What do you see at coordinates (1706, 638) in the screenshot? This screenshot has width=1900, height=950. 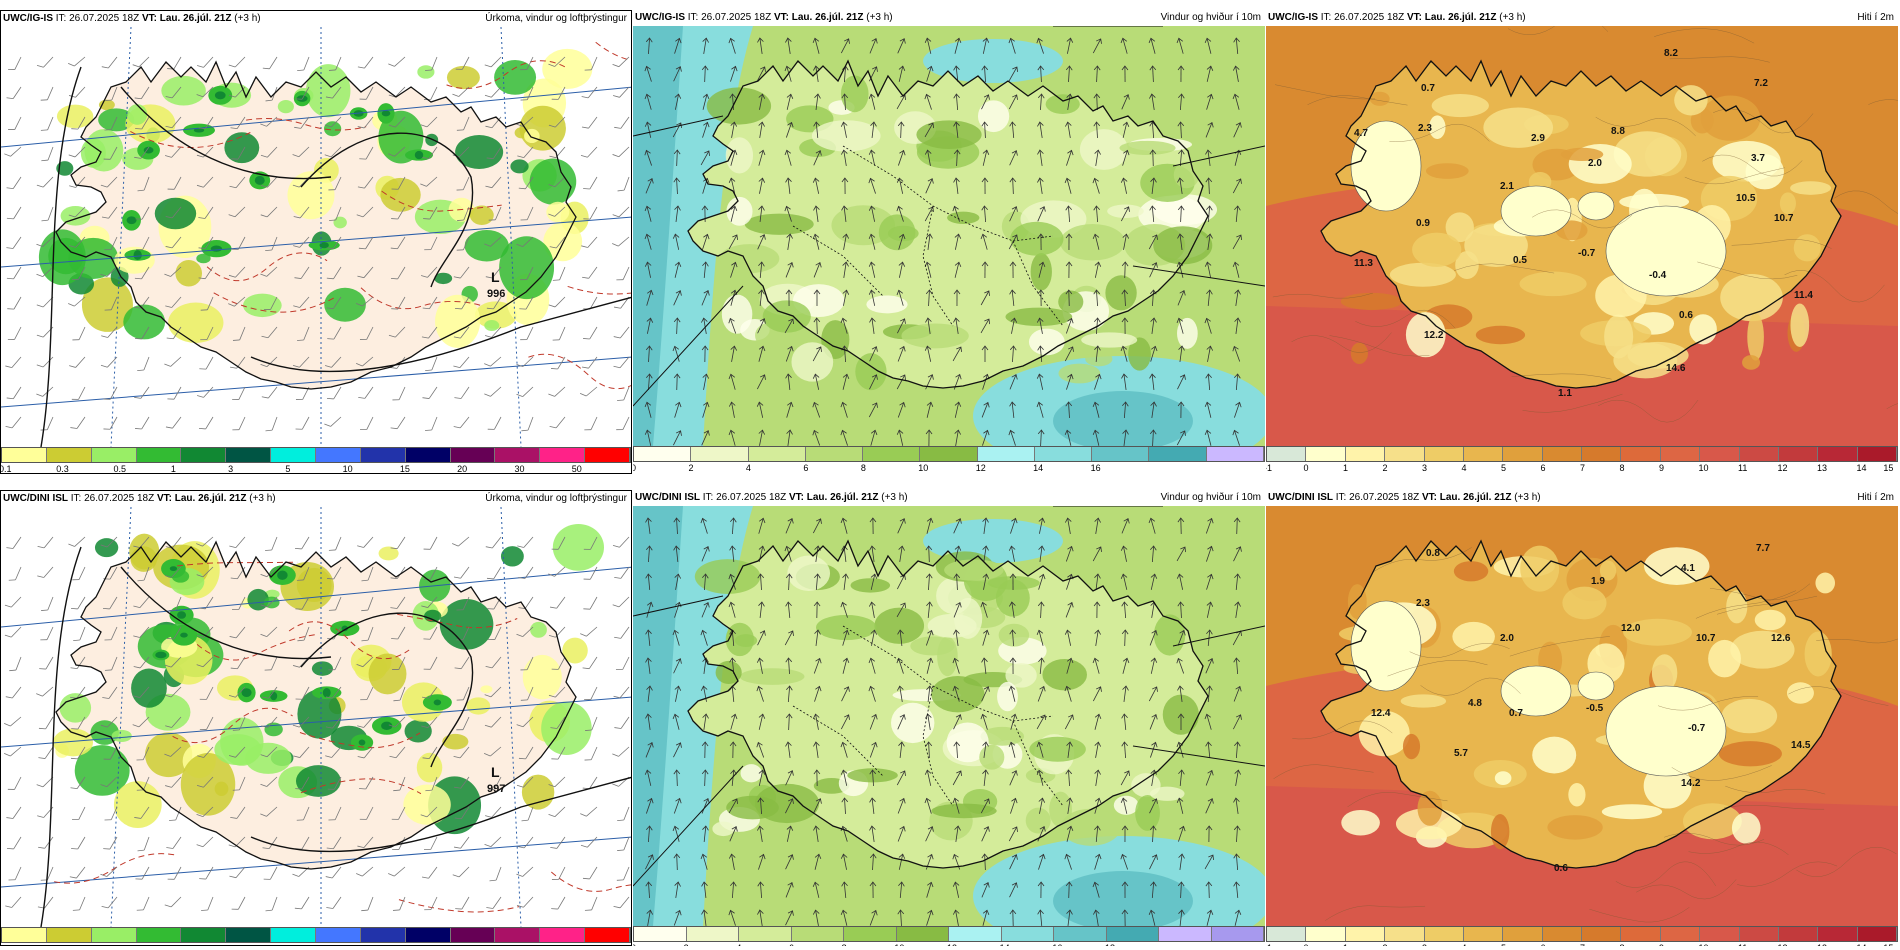 I see `temperature-point-value: 10.7` at bounding box center [1706, 638].